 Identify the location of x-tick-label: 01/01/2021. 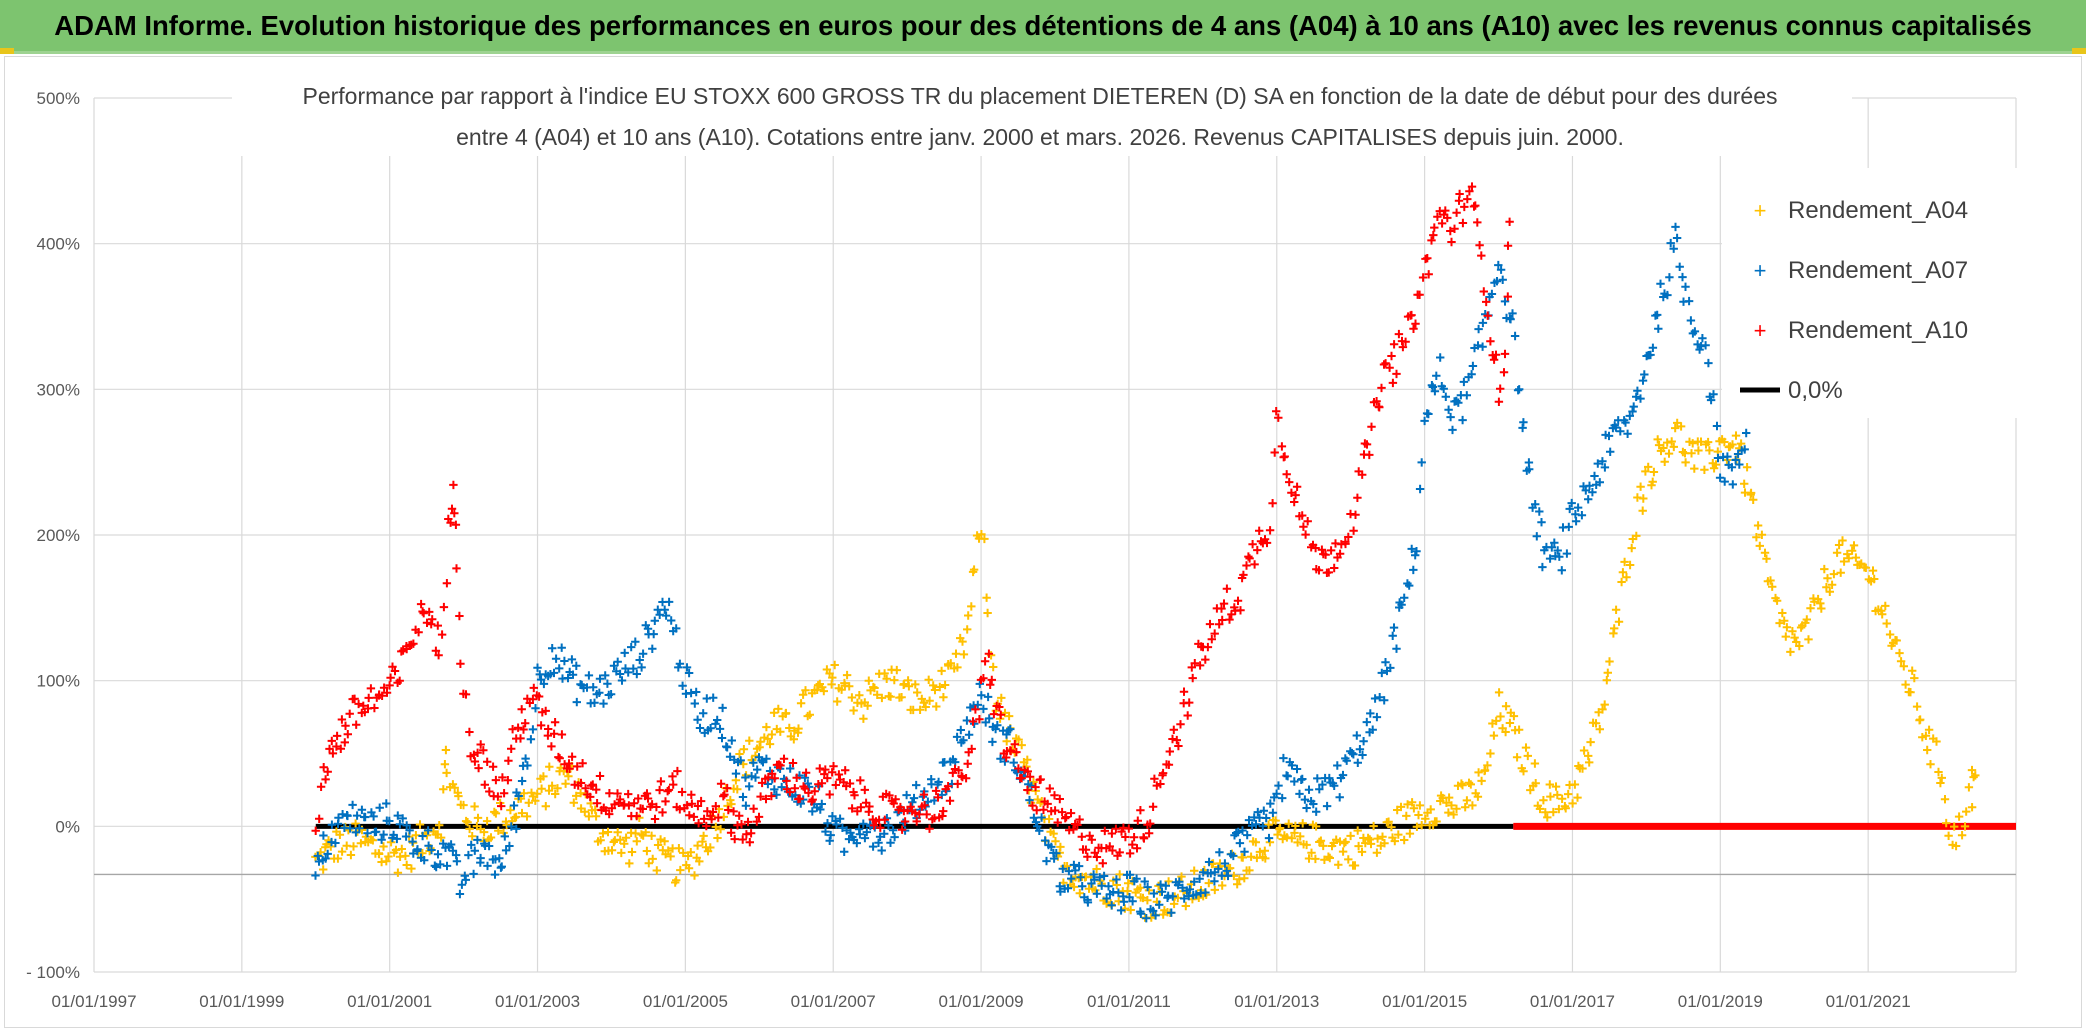
(1868, 1001).